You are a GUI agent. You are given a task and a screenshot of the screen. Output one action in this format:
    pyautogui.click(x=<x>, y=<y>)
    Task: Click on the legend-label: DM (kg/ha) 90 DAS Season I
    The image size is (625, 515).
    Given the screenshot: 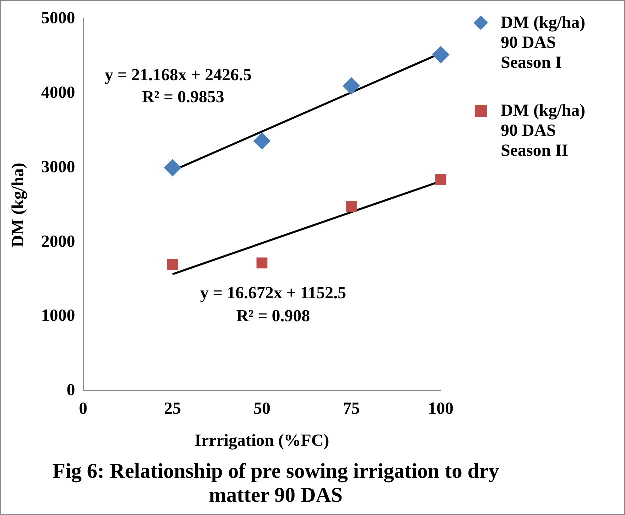 What is the action you would take?
    pyautogui.click(x=544, y=43)
    